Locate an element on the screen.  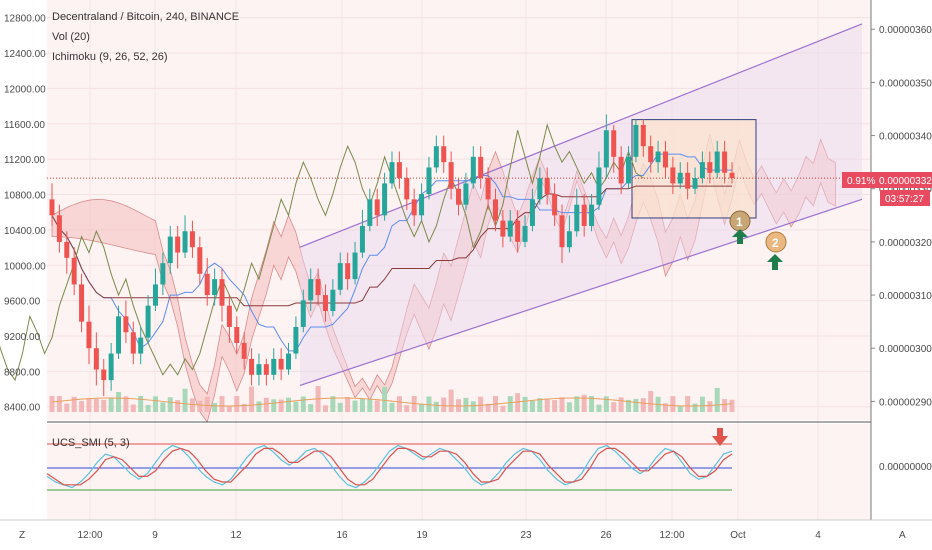
auto-scale-button: A is located at coordinates (903, 534).